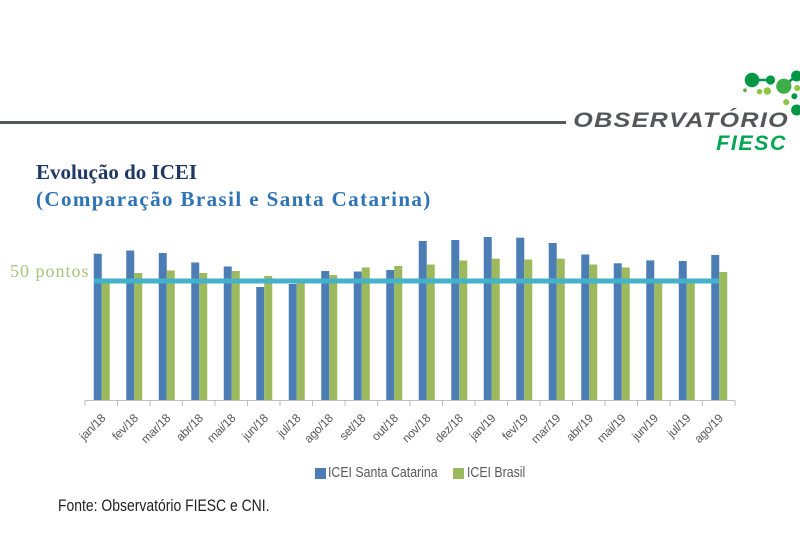 This screenshot has width=800, height=533. What do you see at coordinates (289, 426) in the screenshot?
I see `svg-text: jul/18` at bounding box center [289, 426].